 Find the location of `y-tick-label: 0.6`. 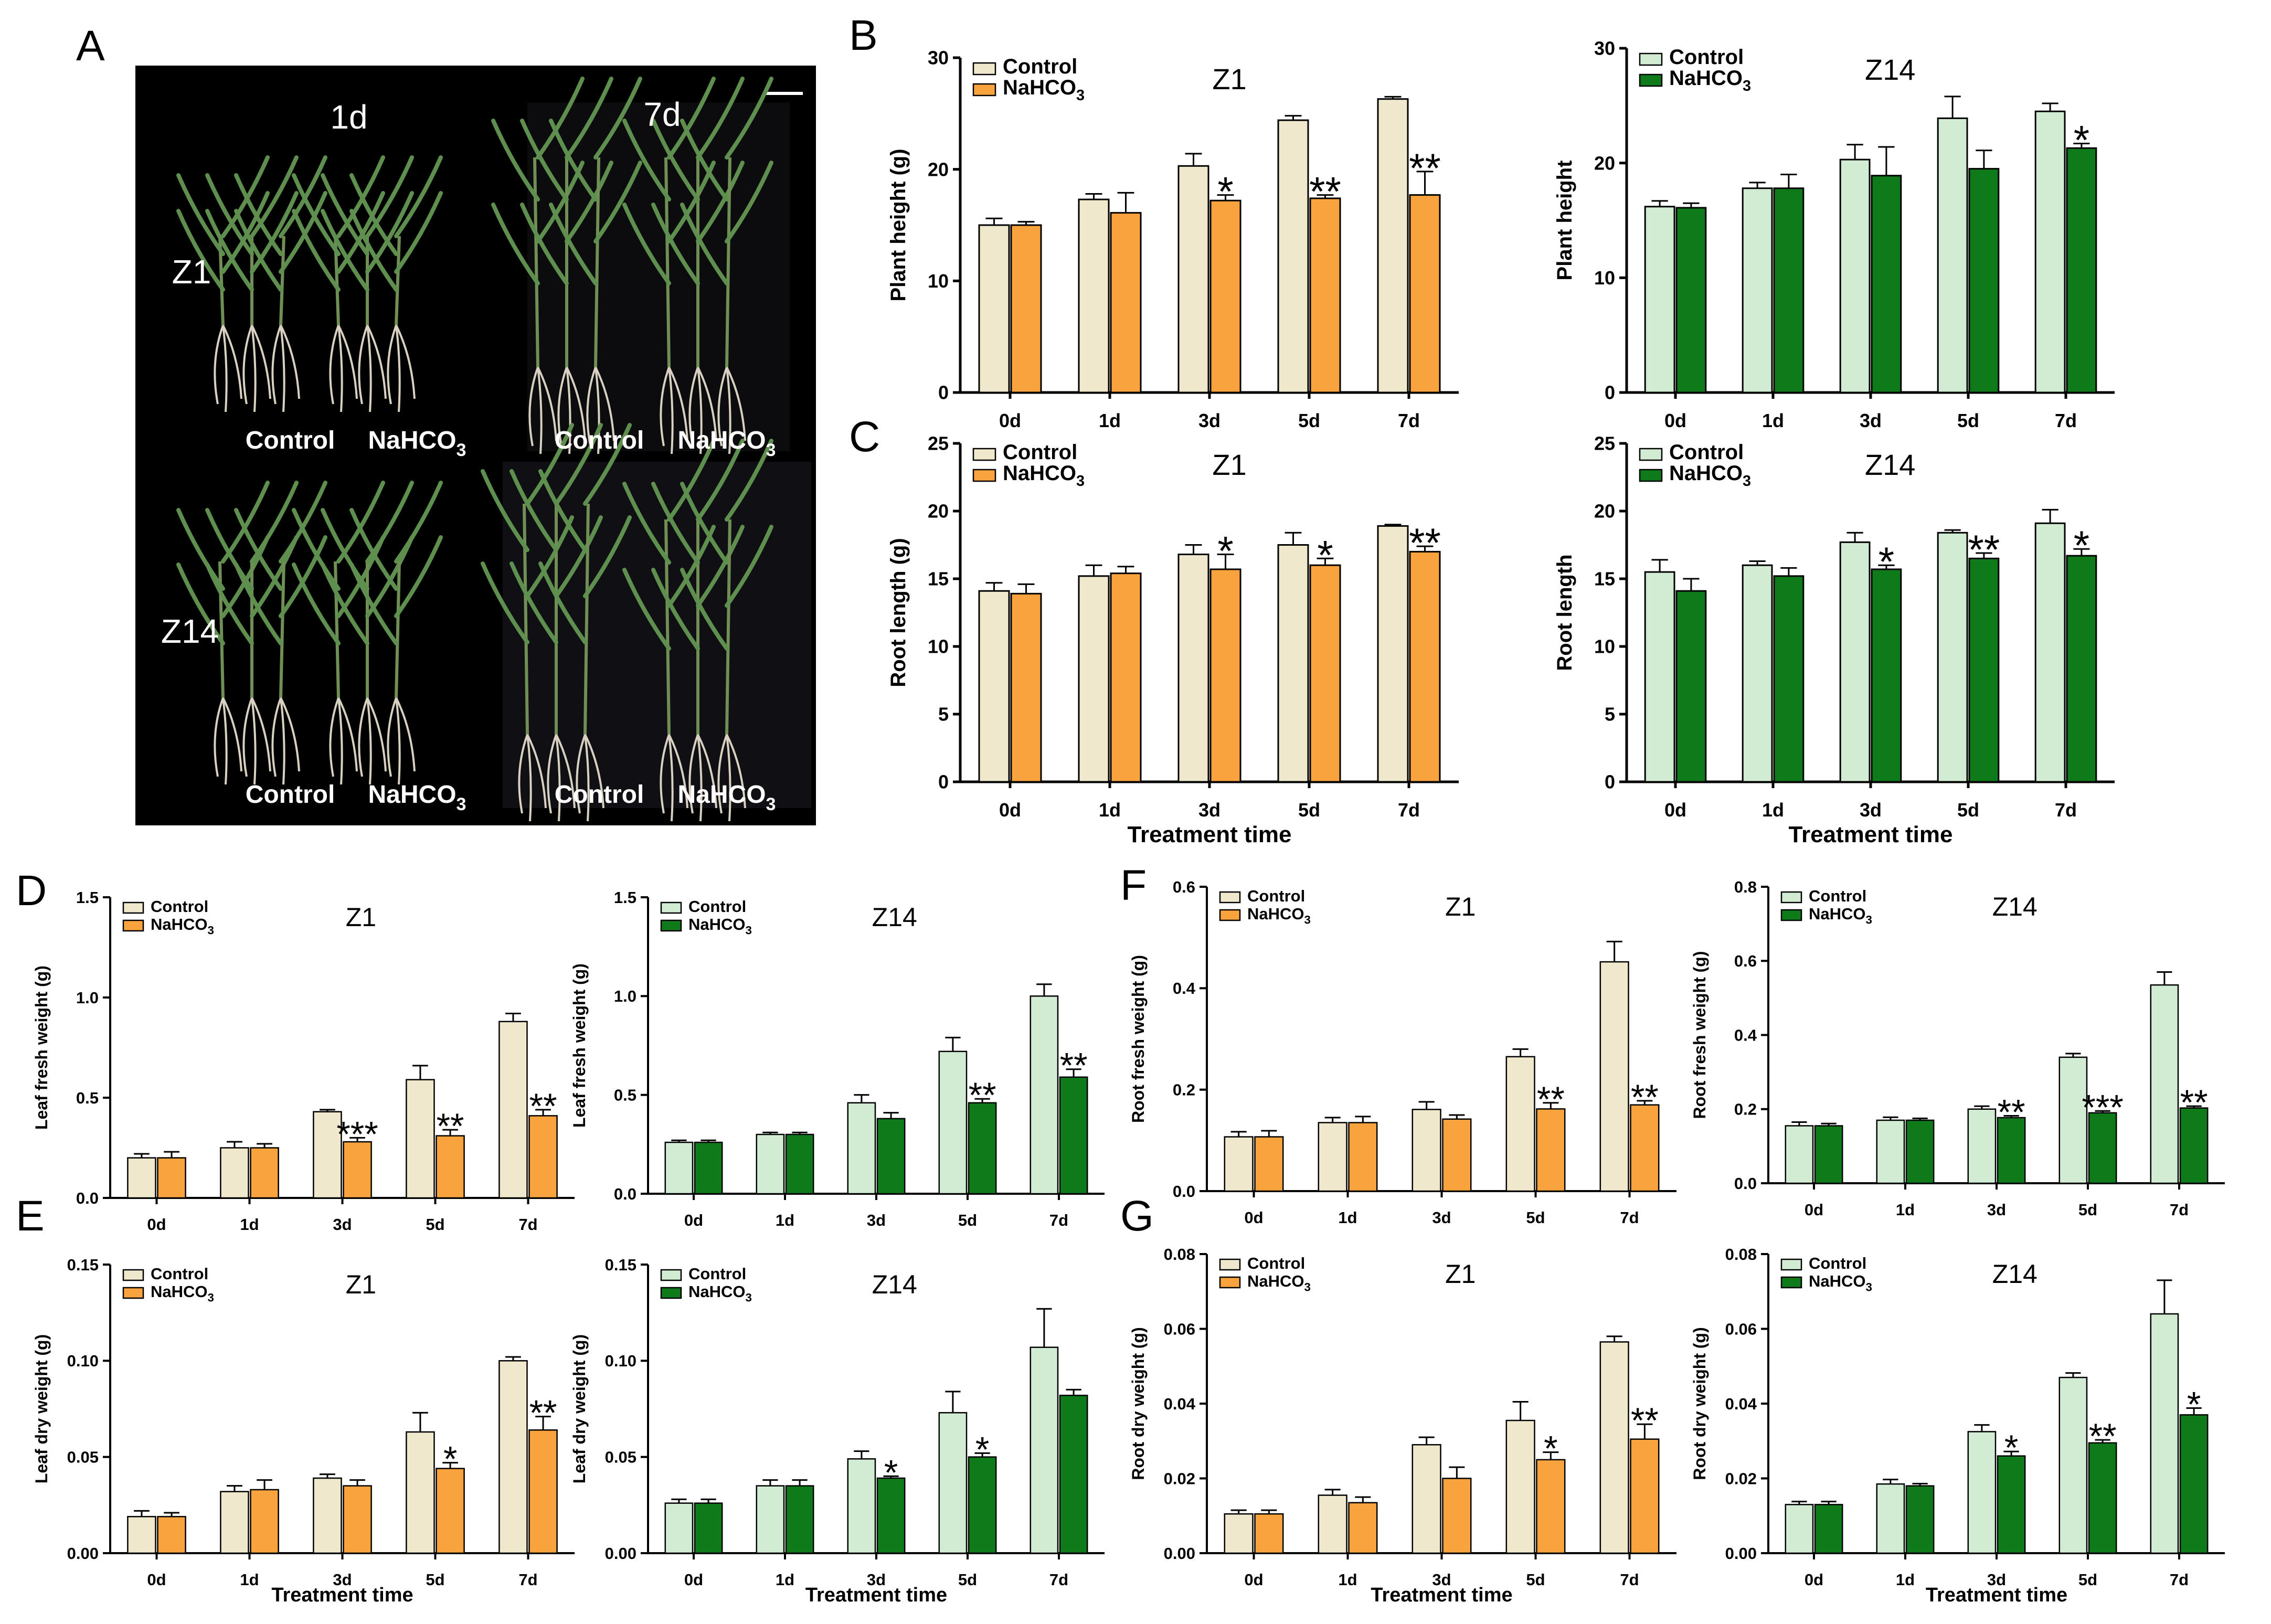

y-tick-label: 0.6 is located at coordinates (1184, 887).